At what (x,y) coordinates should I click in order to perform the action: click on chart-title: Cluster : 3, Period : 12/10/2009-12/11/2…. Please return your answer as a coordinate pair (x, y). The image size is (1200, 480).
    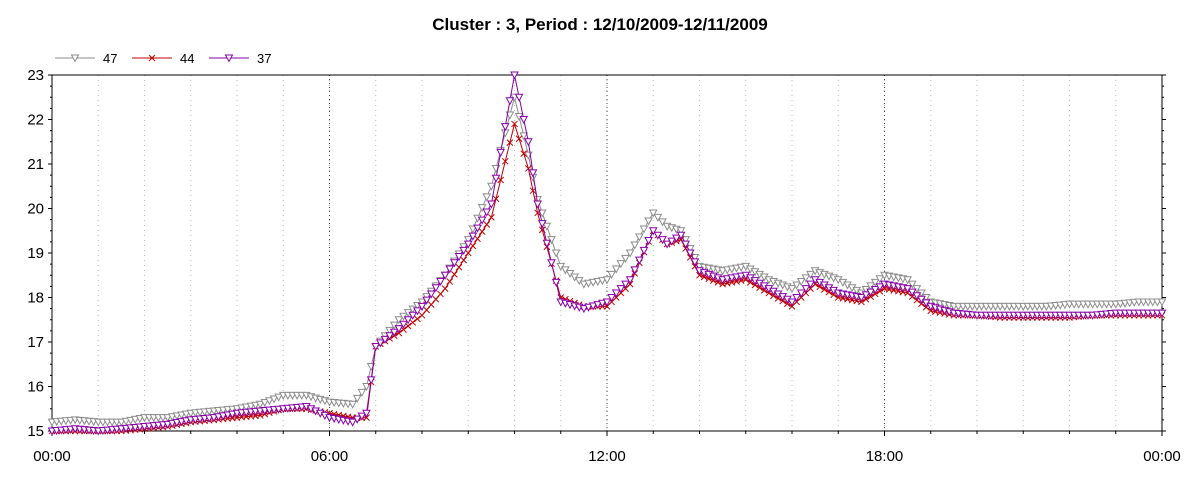
    Looking at the image, I should click on (599, 24).